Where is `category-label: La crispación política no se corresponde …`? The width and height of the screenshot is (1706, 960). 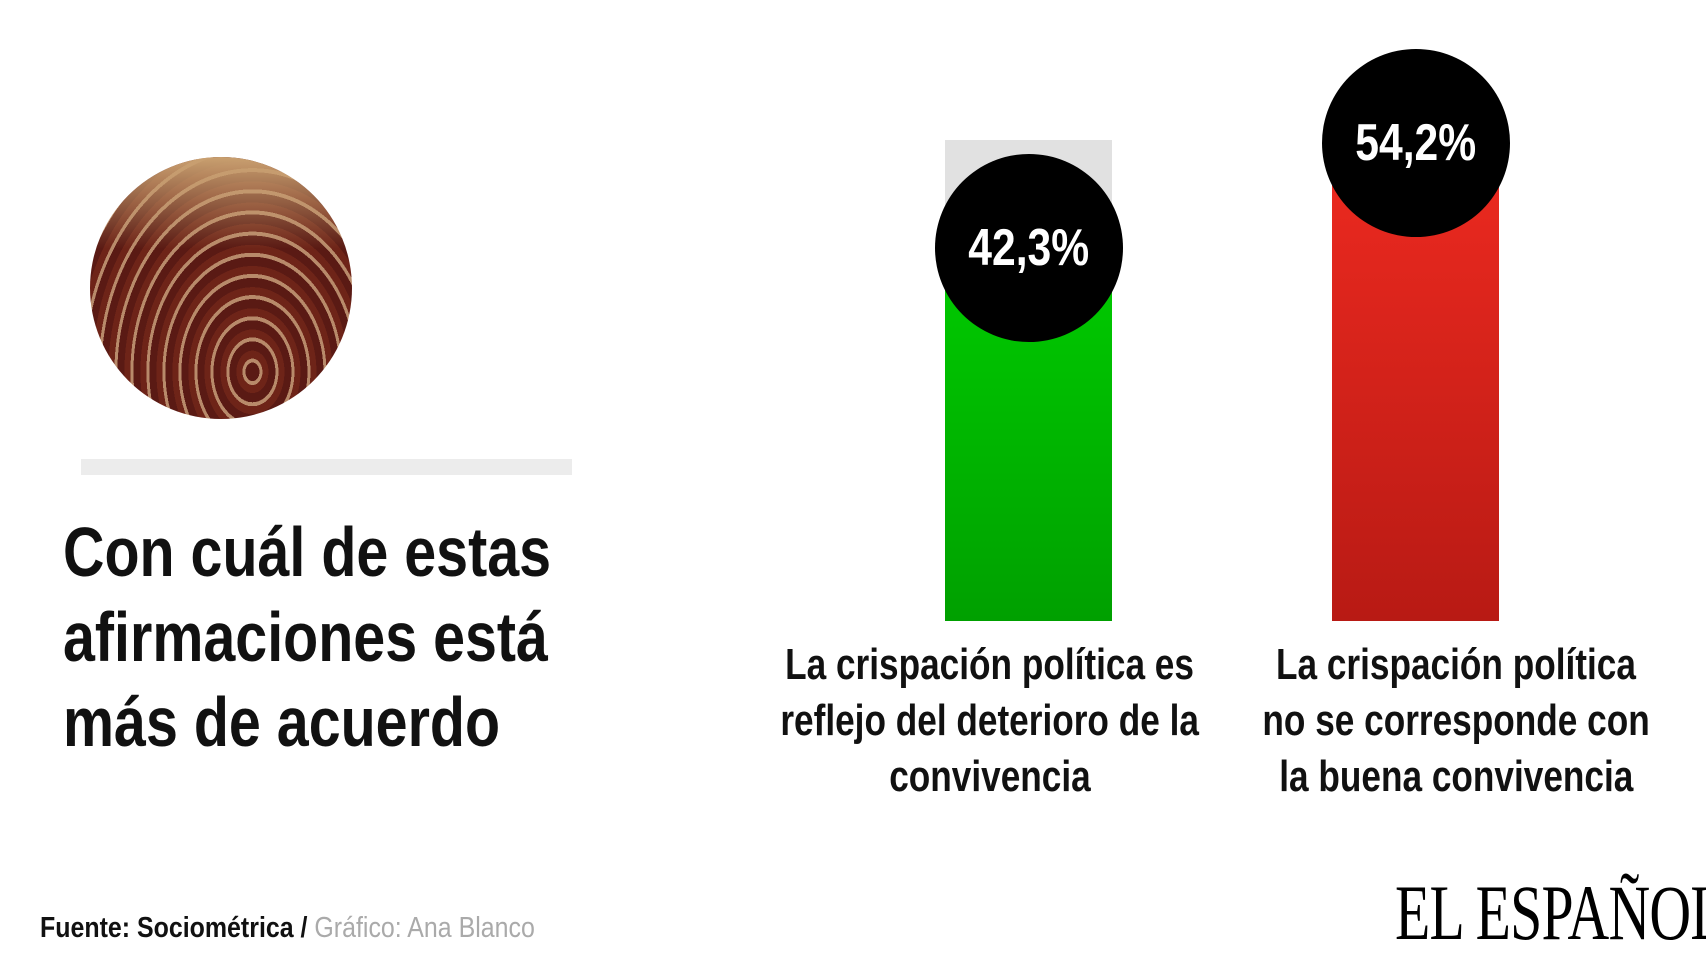
category-label: La crispación política no se corresponde … is located at coordinates (1441, 721).